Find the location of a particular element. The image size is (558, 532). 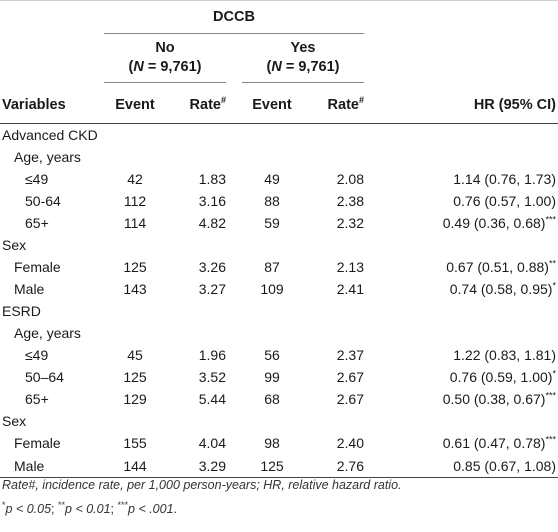

table-row: Female 125 3.26 87 2.13 0.67 (0.51, 0.88)** is located at coordinates (279, 267).